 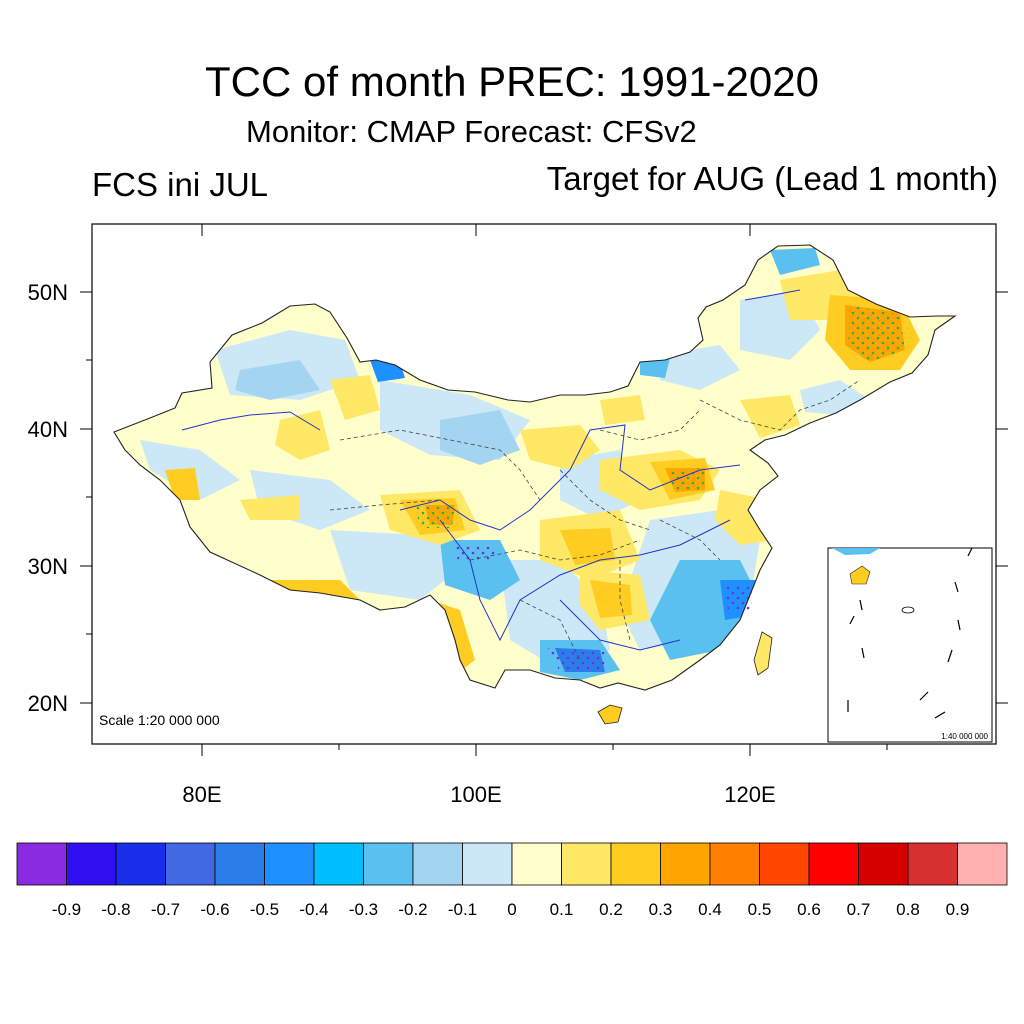 I want to click on south-china-sea-inset: 1:40 000 000, so click(x=910, y=645).